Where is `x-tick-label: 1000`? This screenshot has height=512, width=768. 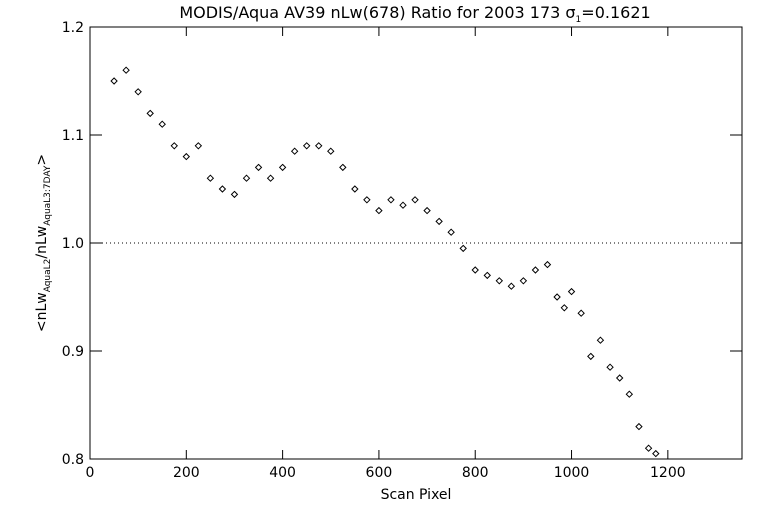
x-tick-label: 1000 is located at coordinates (572, 473).